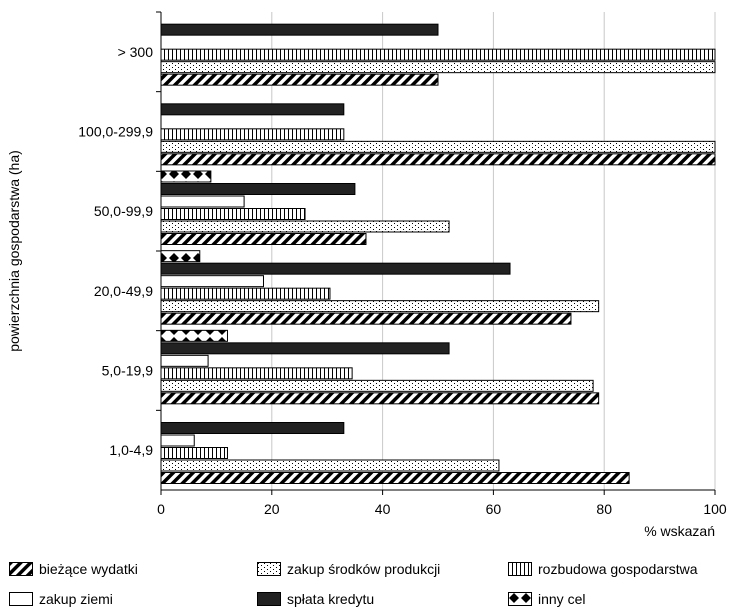 Image resolution: width=756 pixels, height=615 pixels. I want to click on legend-item-biezace-wydatki: bieżące wydatki, so click(73, 569).